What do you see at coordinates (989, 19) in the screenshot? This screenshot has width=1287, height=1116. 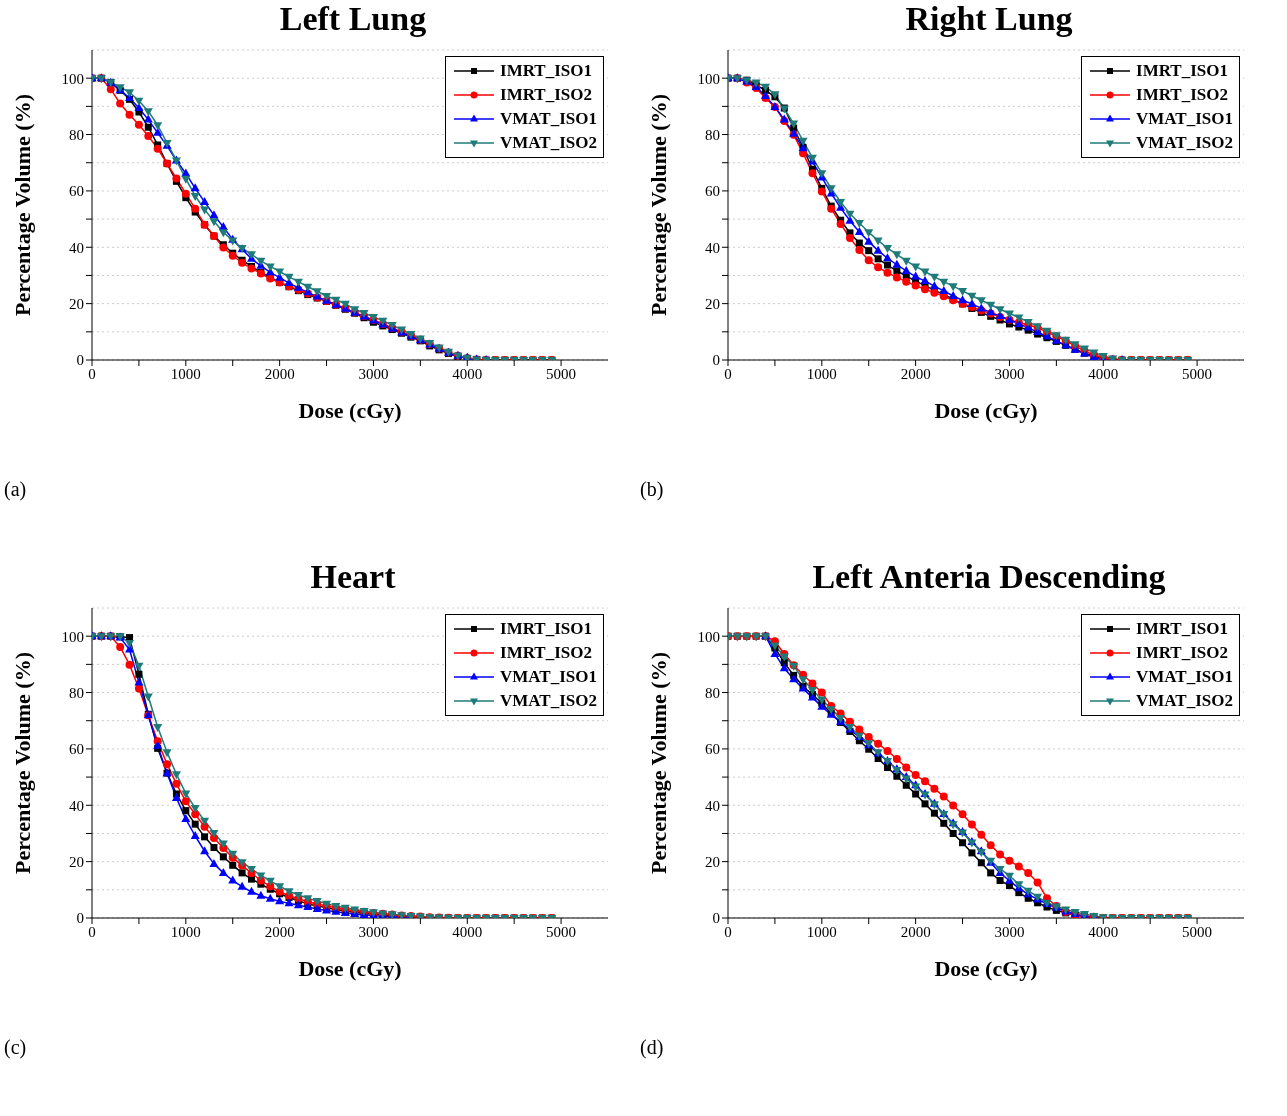 I see `chart-title: Right Lung` at bounding box center [989, 19].